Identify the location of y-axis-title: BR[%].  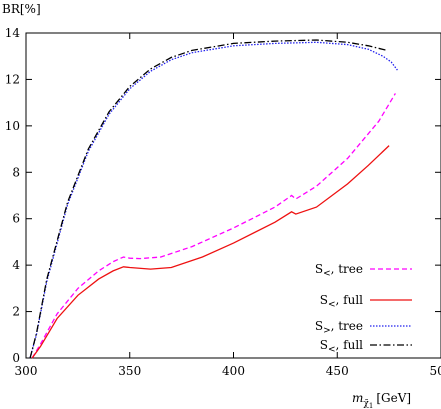
(21, 9).